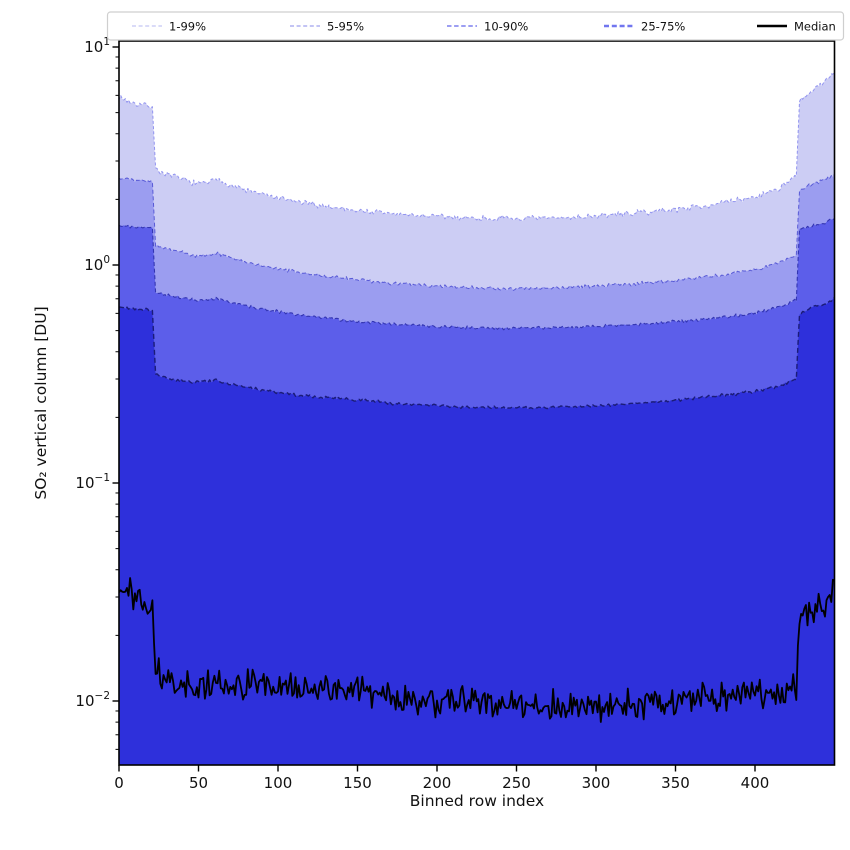 This screenshot has height=850, width=850. I want to click on y-tick-label: 10¹, so click(97, 46).